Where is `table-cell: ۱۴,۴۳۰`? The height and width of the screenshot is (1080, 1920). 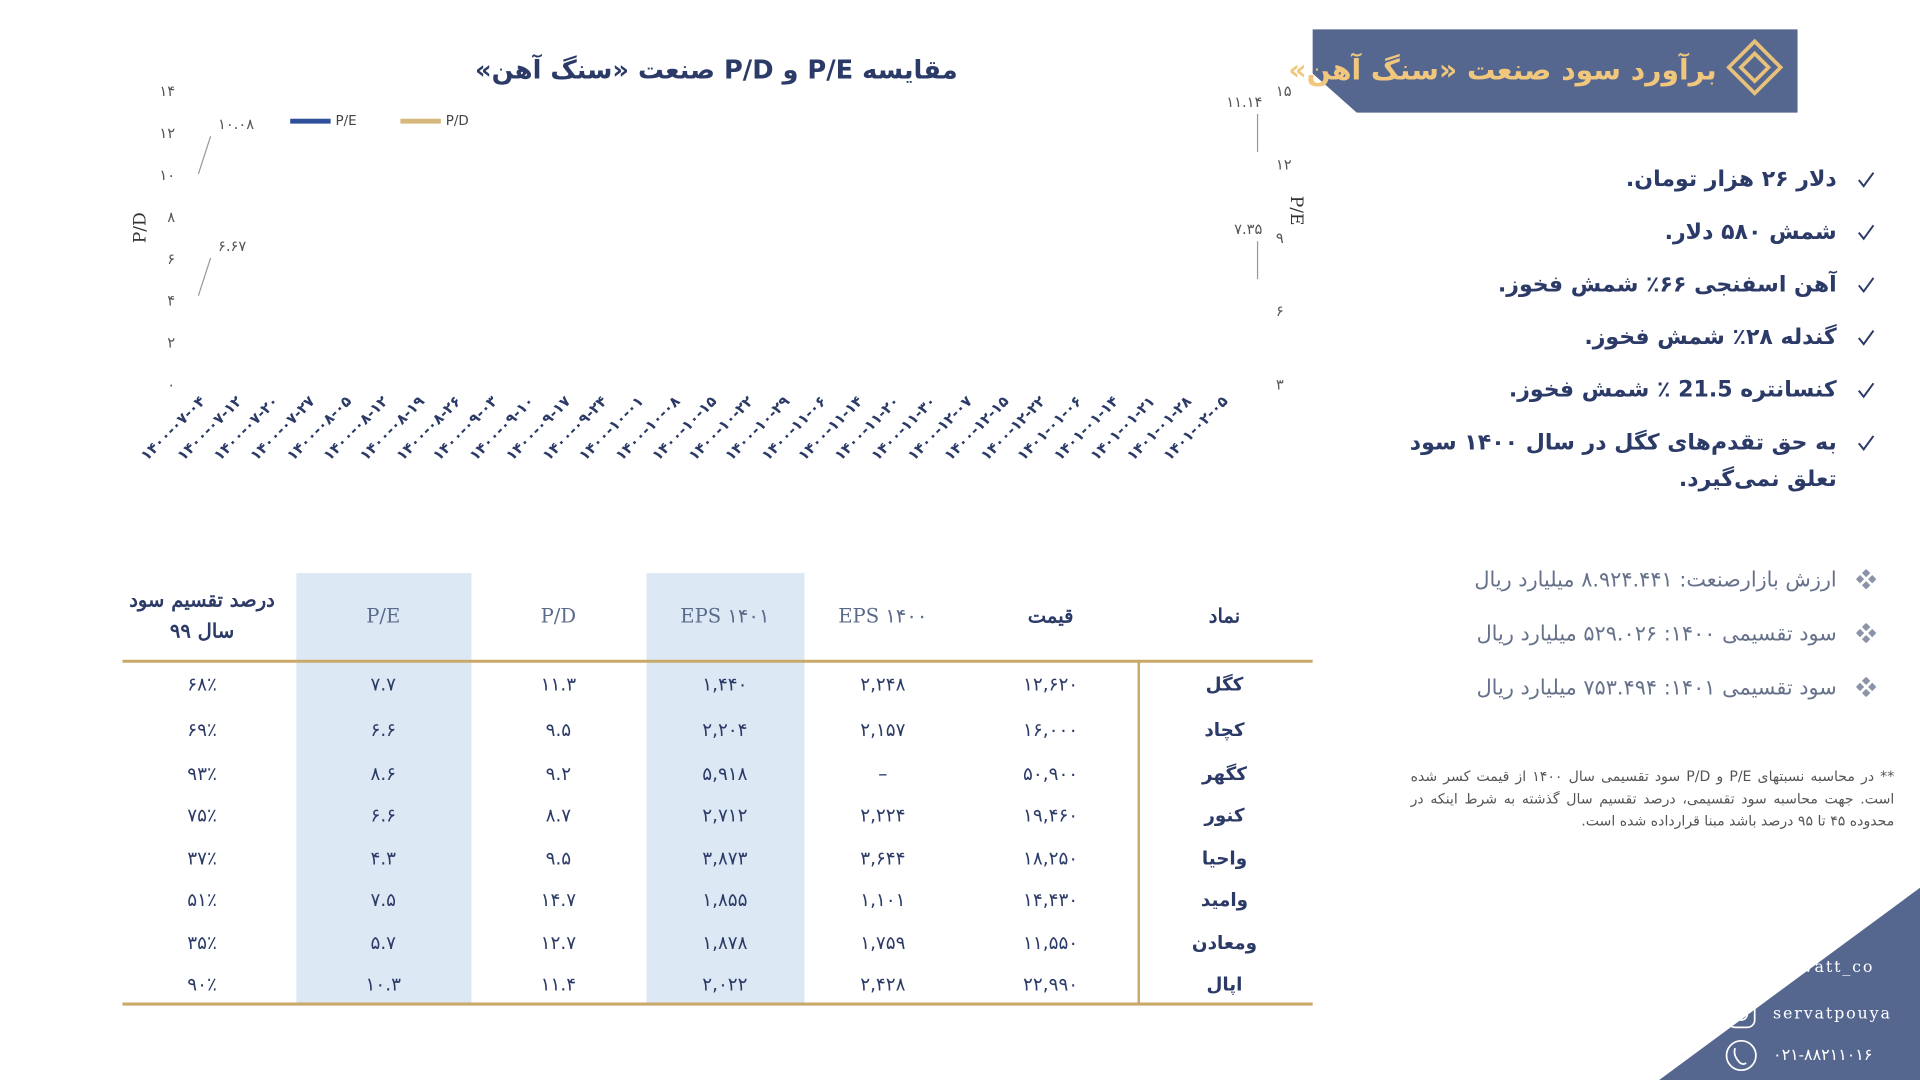 table-cell: ۱۴,۴۳۰ is located at coordinates (1050, 900).